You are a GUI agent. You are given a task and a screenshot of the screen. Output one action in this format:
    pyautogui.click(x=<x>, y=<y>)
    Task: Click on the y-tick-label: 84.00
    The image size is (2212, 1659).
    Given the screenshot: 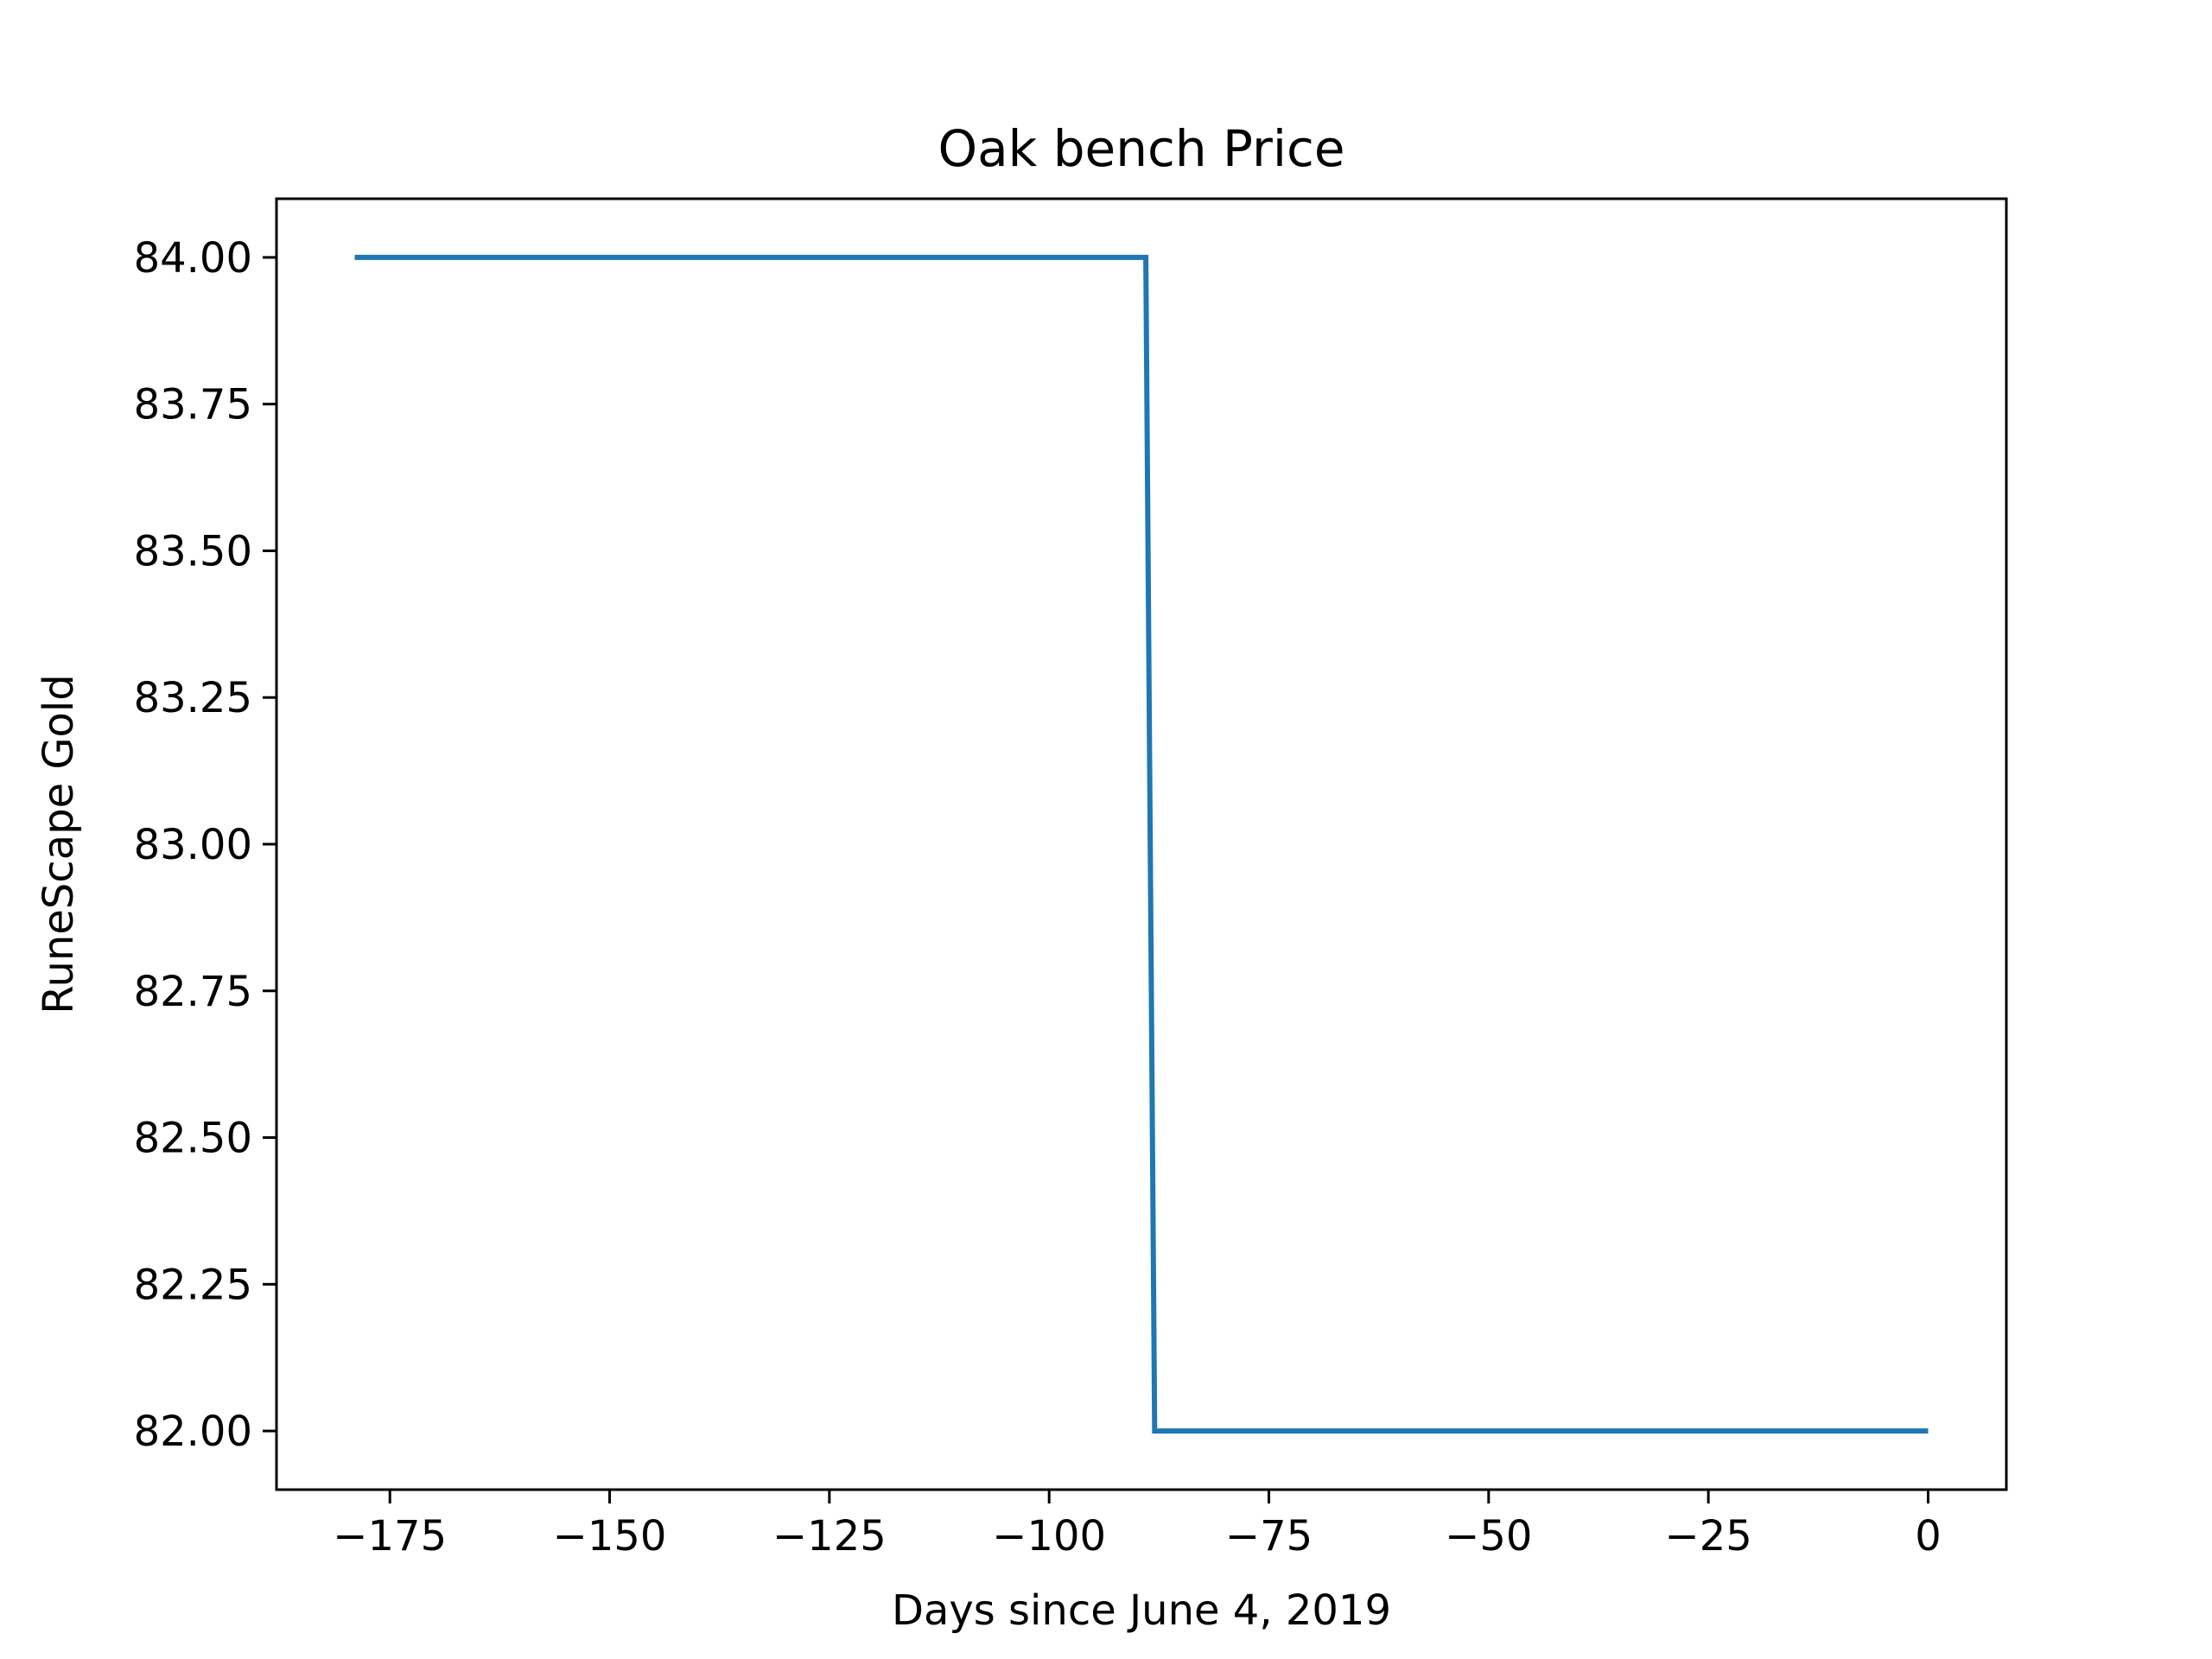 What is the action you would take?
    pyautogui.click(x=193, y=258)
    